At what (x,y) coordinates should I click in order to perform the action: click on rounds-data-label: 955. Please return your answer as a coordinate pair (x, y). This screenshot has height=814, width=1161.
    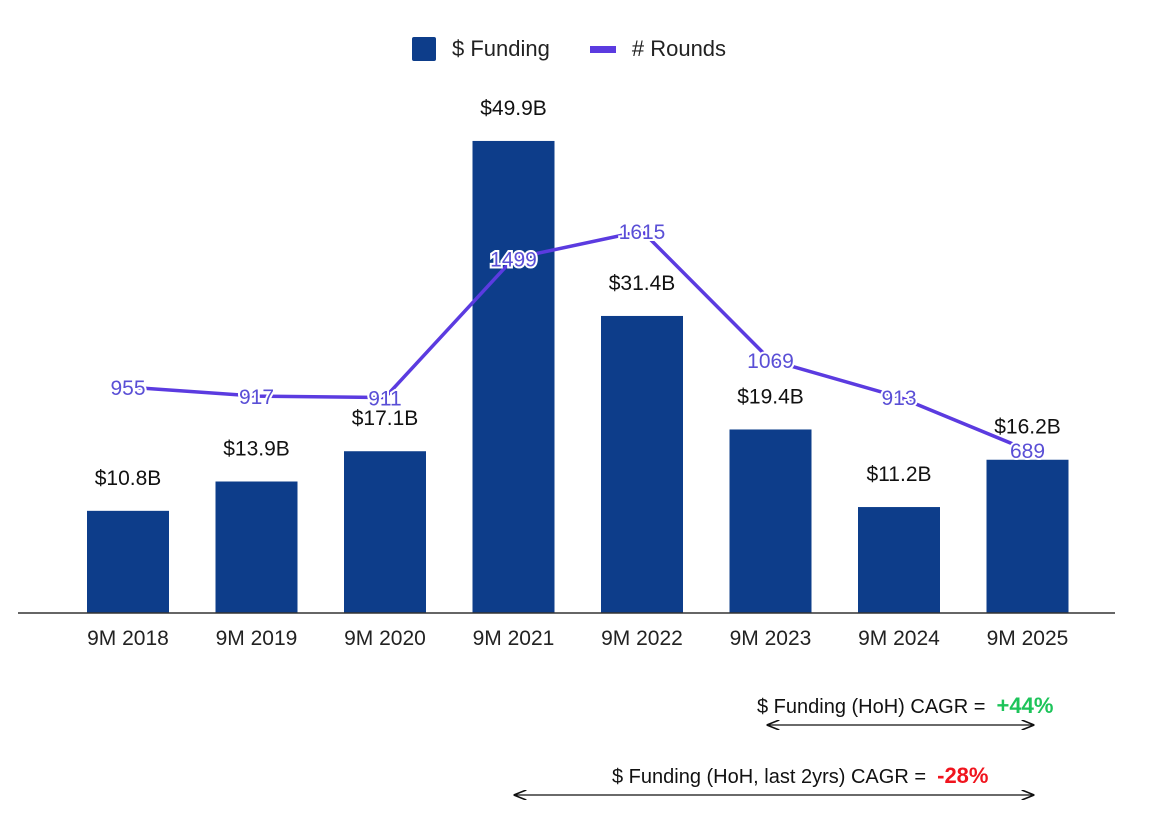
    Looking at the image, I should click on (127, 388).